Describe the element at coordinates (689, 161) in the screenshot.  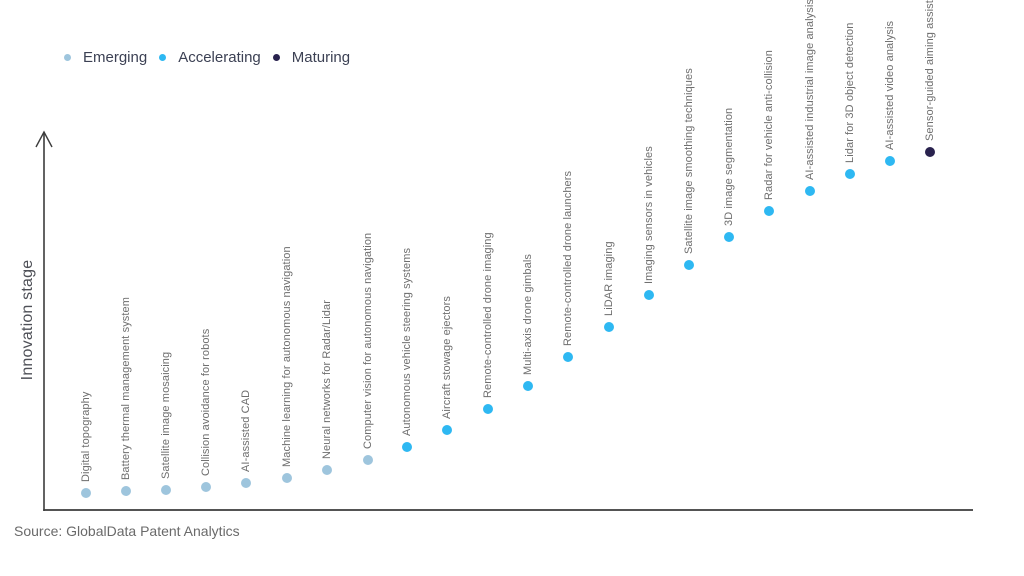
I see `data-point-label: Satellite image smoothing techniques` at that location.